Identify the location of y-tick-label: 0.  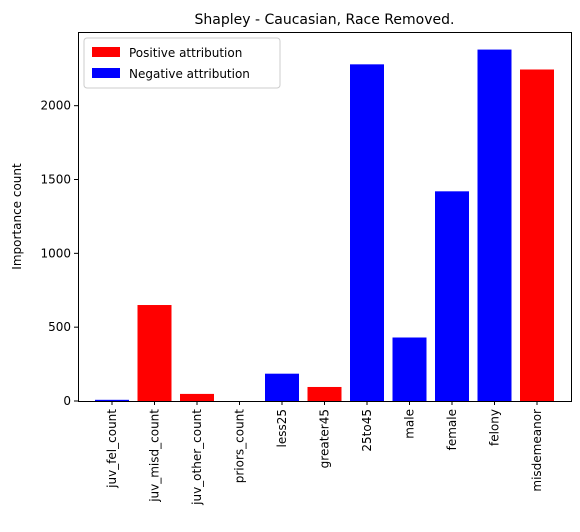
(67, 401).